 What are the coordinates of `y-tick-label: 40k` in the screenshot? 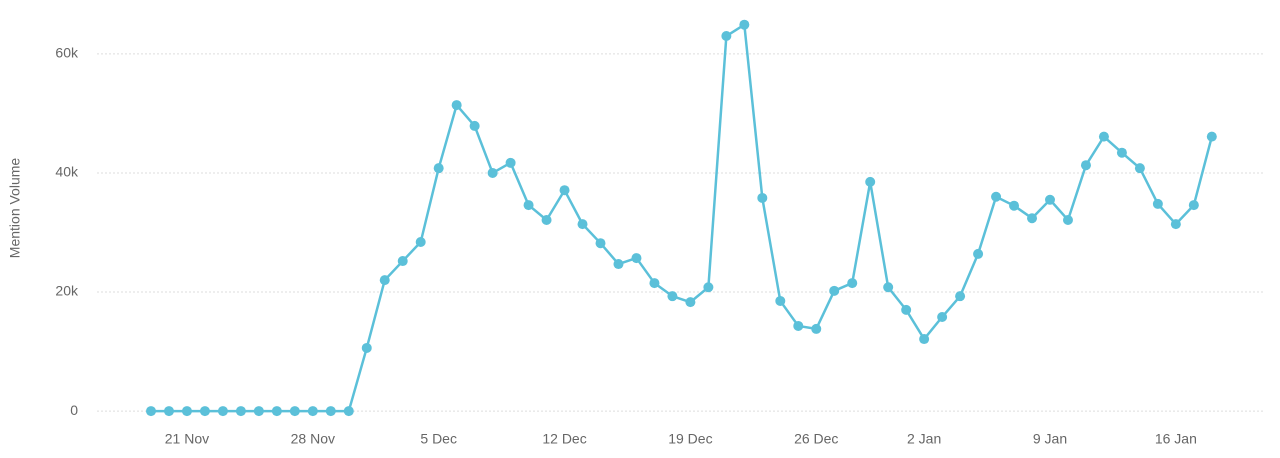 It's located at (67, 172).